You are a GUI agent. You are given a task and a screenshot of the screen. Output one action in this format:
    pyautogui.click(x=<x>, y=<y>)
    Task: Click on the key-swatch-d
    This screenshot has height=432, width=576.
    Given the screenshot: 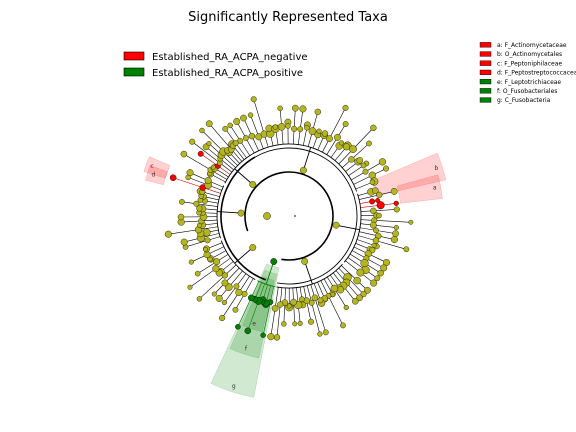 What is the action you would take?
    pyautogui.click(x=485, y=72)
    